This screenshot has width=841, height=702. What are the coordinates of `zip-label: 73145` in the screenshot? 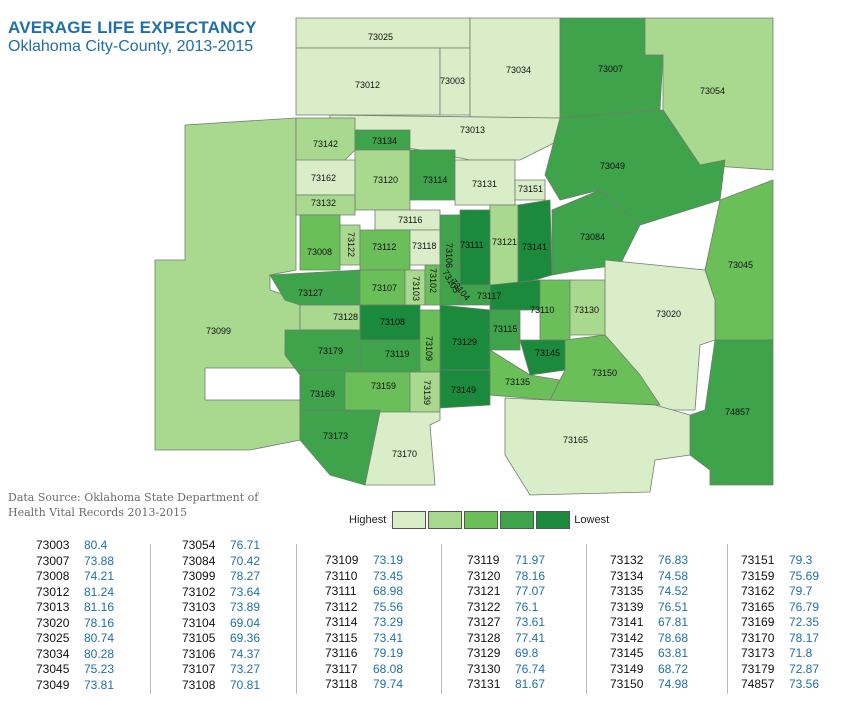 It's located at (547, 353).